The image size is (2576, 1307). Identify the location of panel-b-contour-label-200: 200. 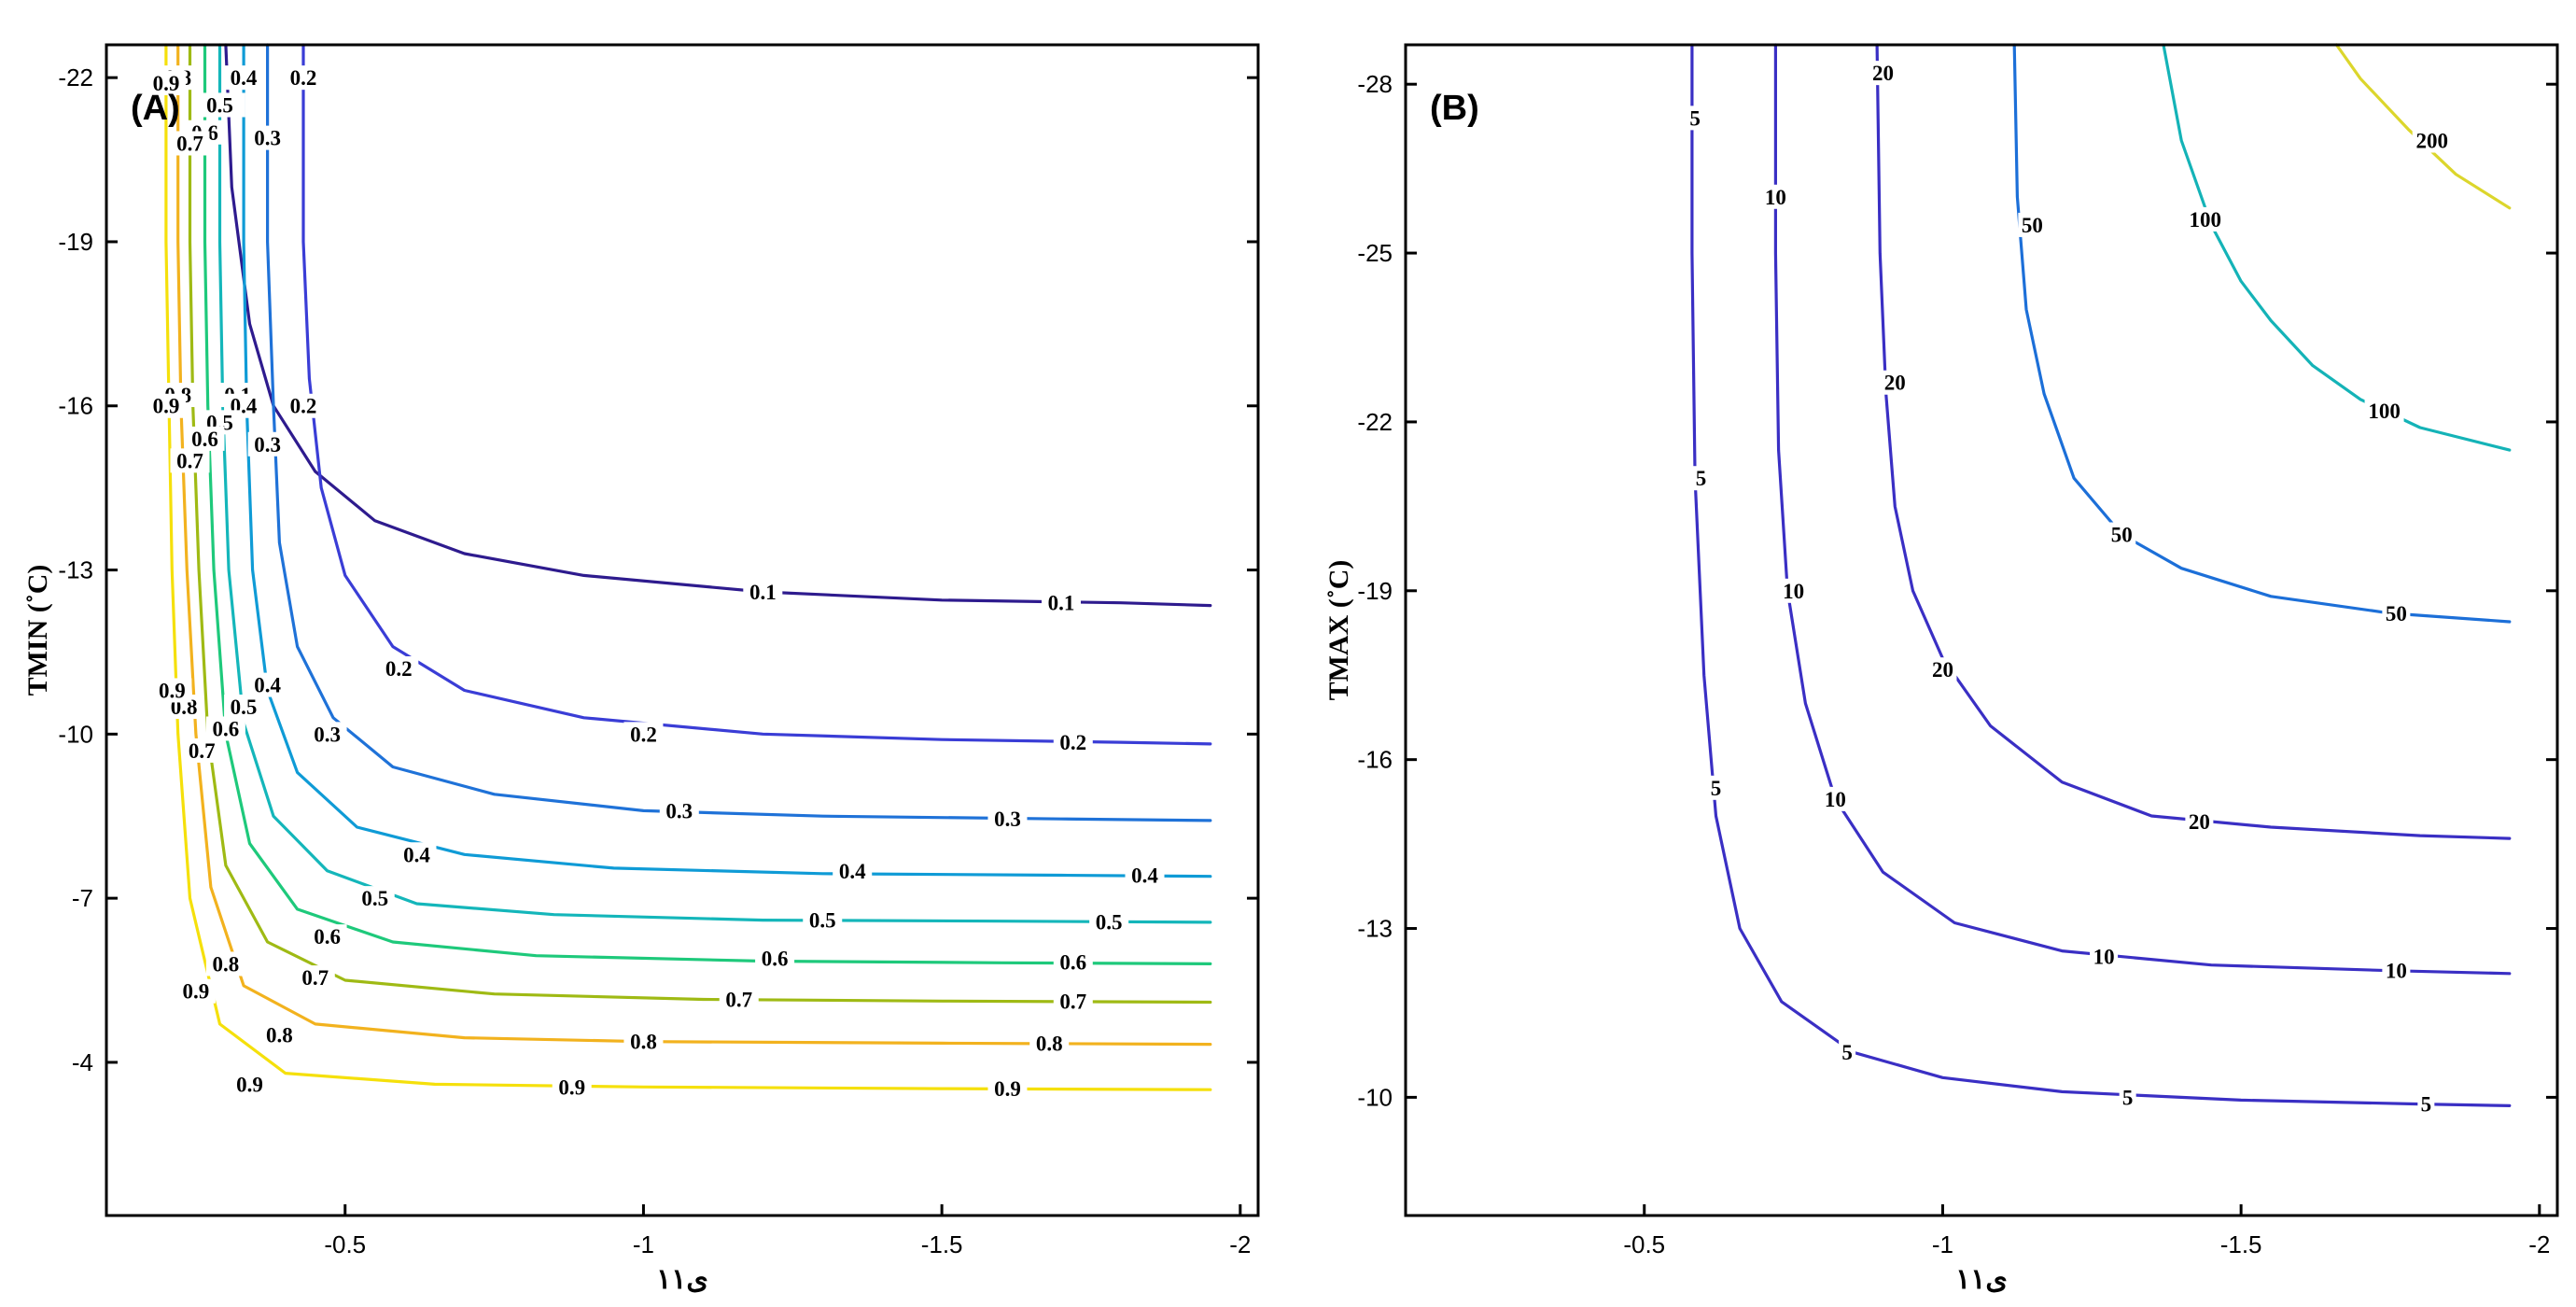
(2432, 141).